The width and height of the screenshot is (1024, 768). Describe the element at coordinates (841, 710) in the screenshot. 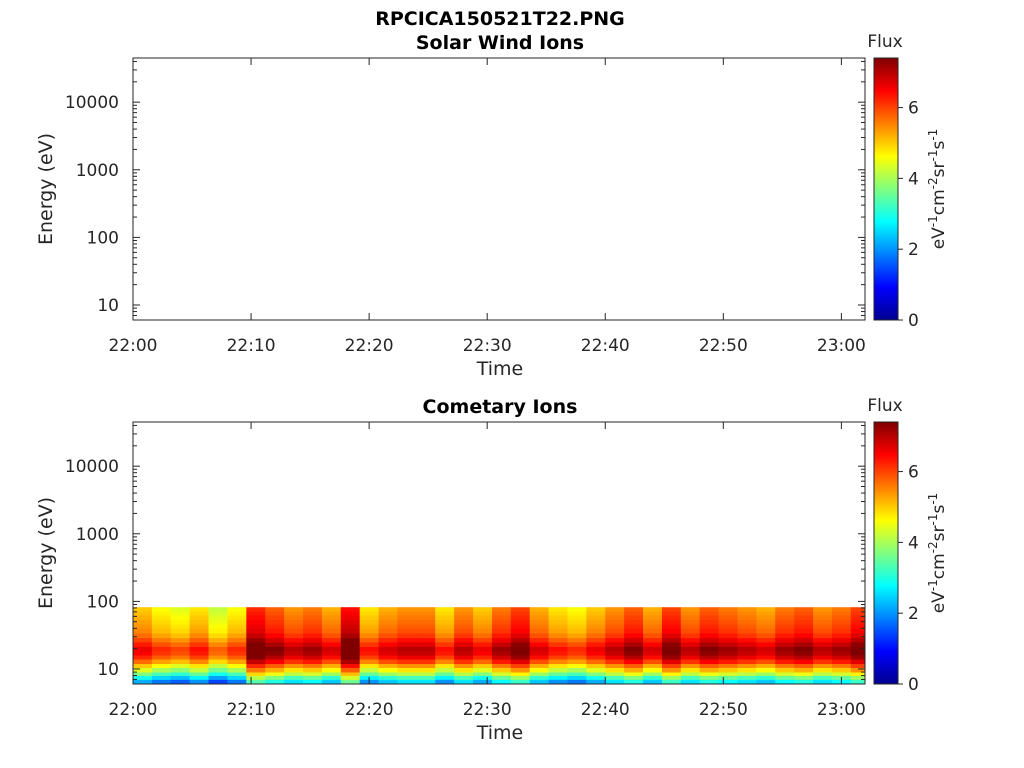

I see `x-tick-label: 23:00` at that location.